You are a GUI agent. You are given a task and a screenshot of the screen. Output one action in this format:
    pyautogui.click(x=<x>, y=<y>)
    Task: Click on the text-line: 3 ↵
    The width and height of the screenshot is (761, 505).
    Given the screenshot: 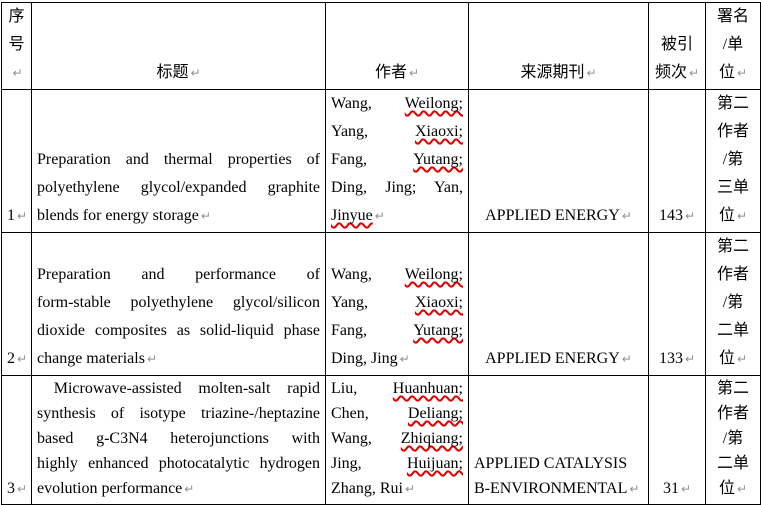 What is the action you would take?
    pyautogui.click(x=17, y=489)
    